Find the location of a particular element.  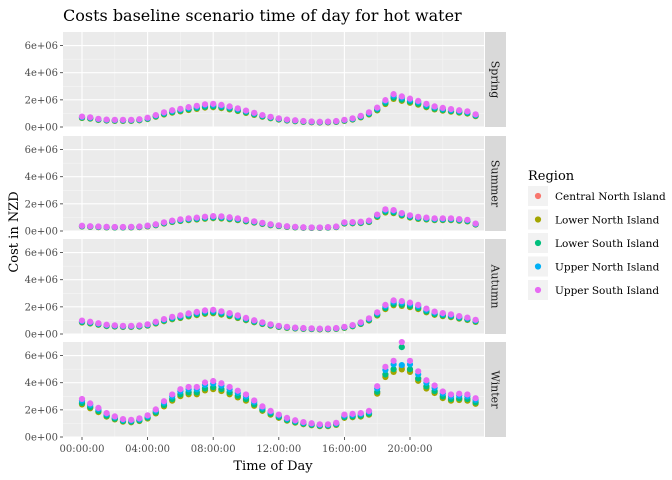

facet-strip is located at coordinates (495, 79).